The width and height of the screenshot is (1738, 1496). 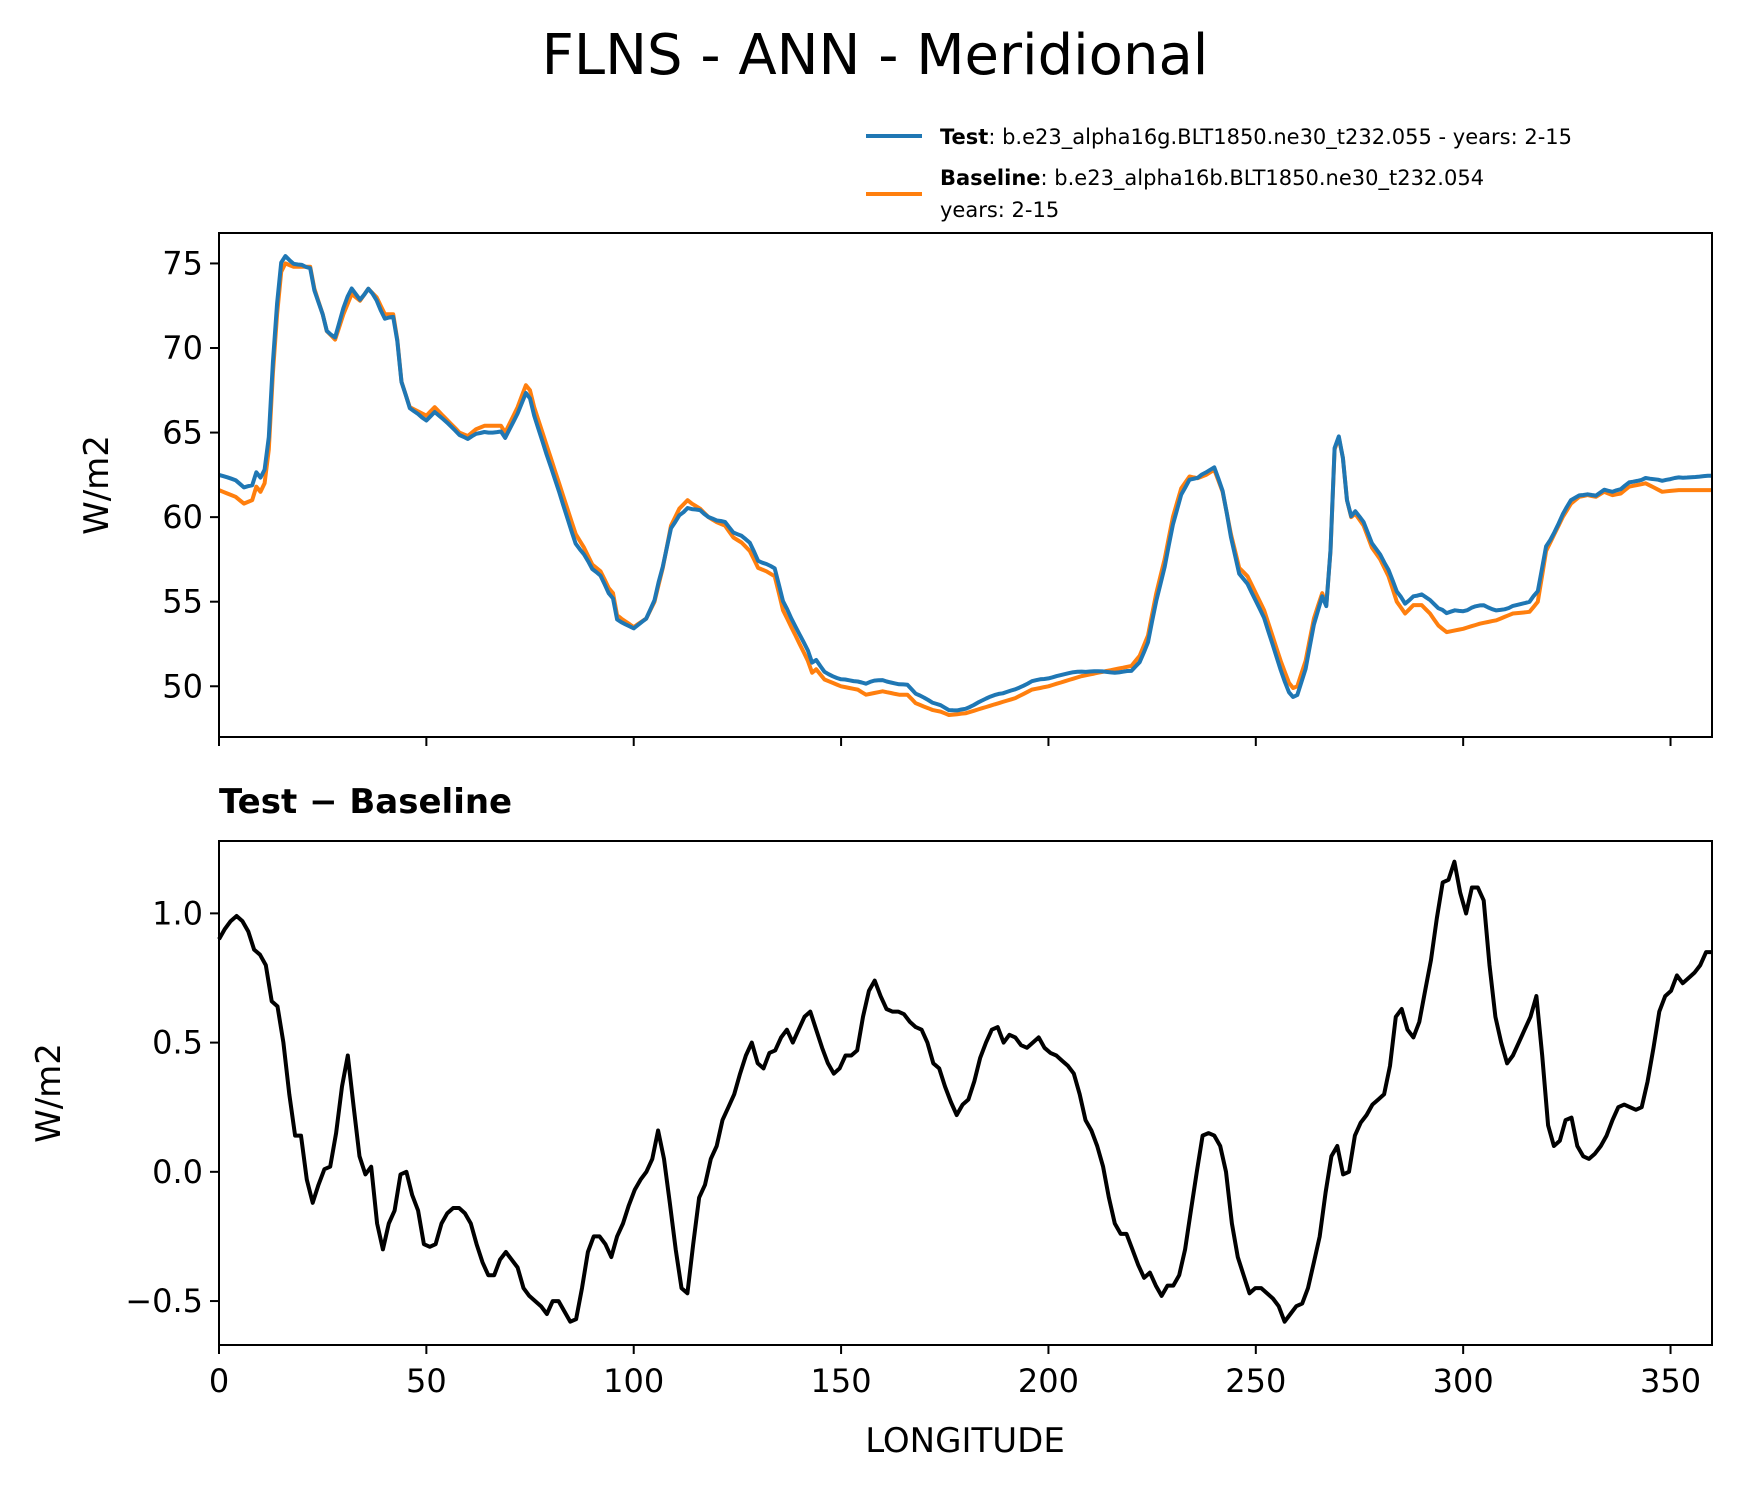 I want to click on legend-test-sep: :, so click(x=995, y=137).